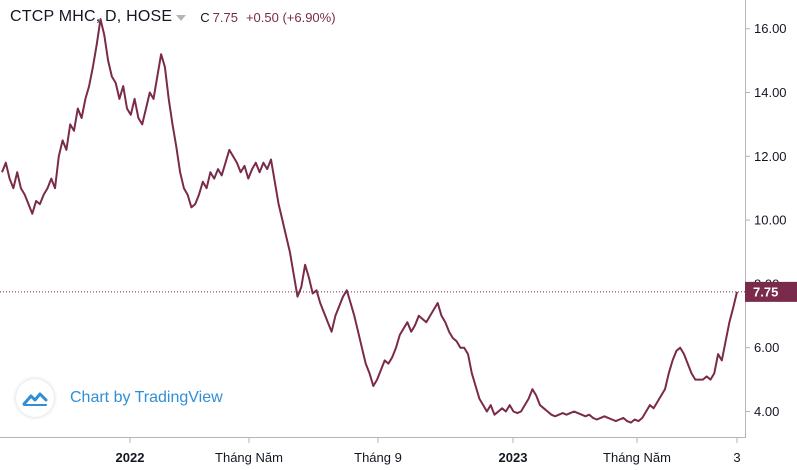 The height and width of the screenshot is (470, 797). What do you see at coordinates (35, 398) in the screenshot?
I see `tradingview-cloud-icon` at bounding box center [35, 398].